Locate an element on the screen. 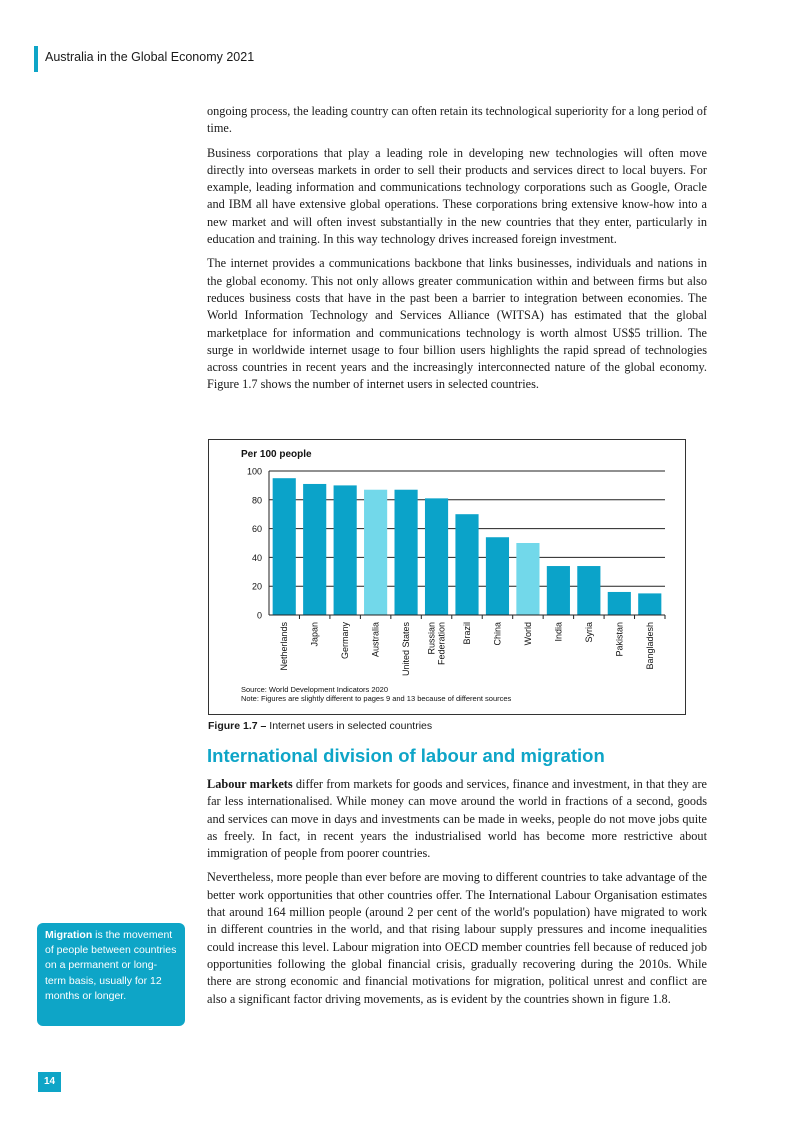 The width and height of the screenshot is (794, 1123). bar-russian-federation is located at coordinates (436, 556).